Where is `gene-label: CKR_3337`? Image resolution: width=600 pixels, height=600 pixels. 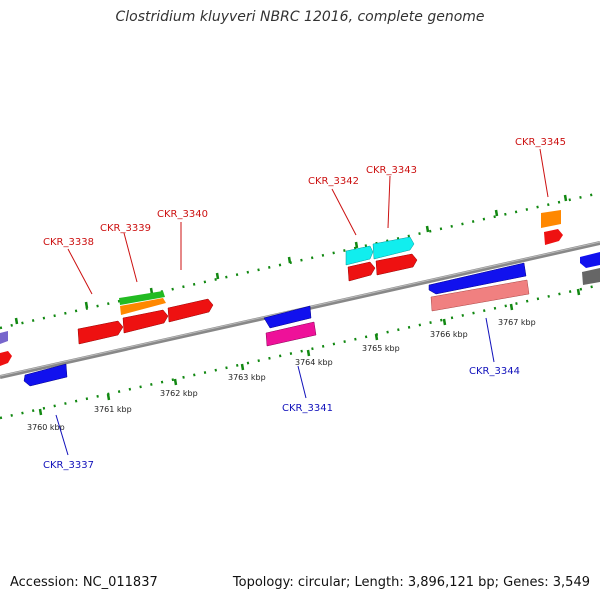
gene-label: CKR_3337 is located at coordinates (68, 465).